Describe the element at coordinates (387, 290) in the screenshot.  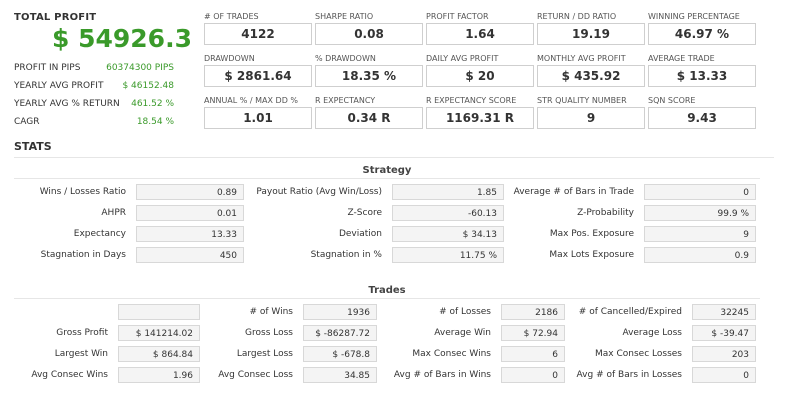
I see `trades-heading: Trades` at that location.